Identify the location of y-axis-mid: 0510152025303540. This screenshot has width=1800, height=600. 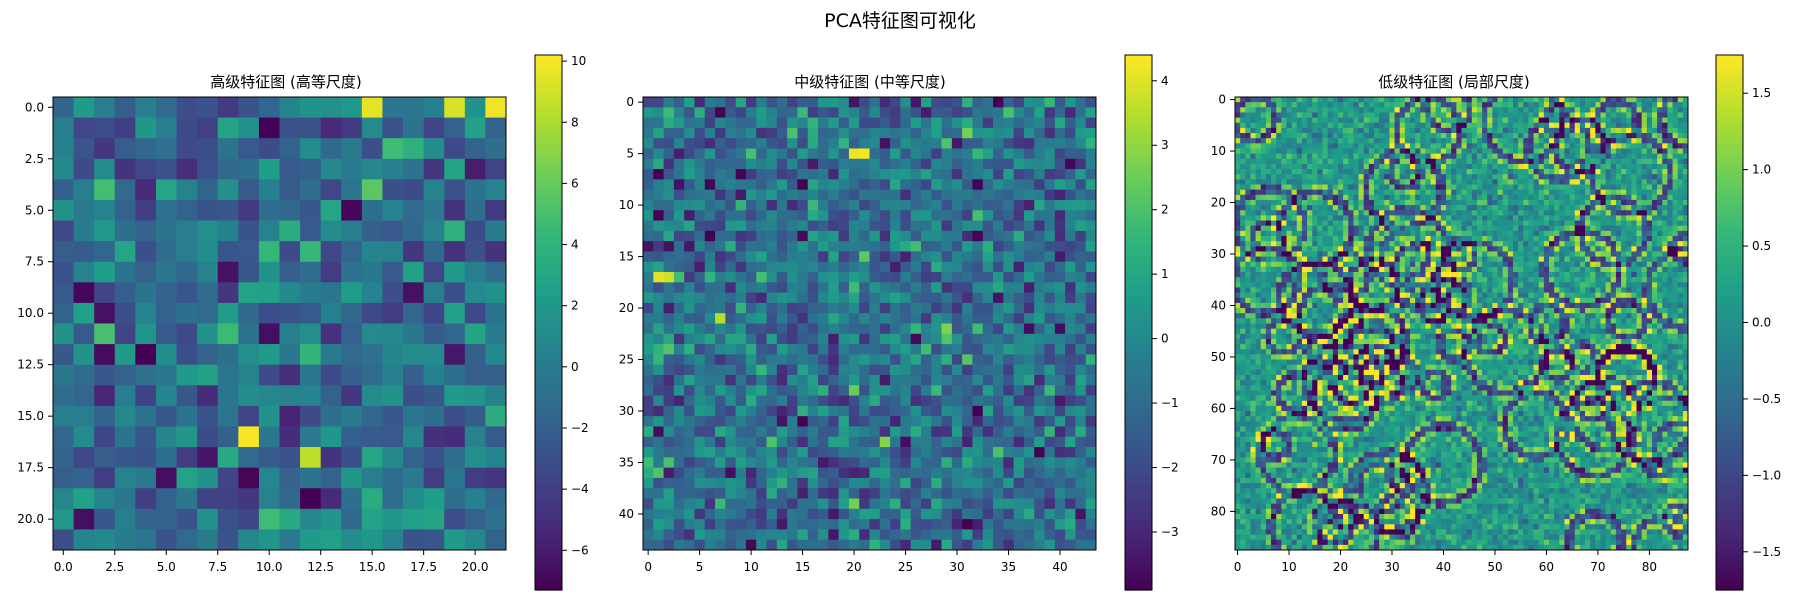
(631, 308).